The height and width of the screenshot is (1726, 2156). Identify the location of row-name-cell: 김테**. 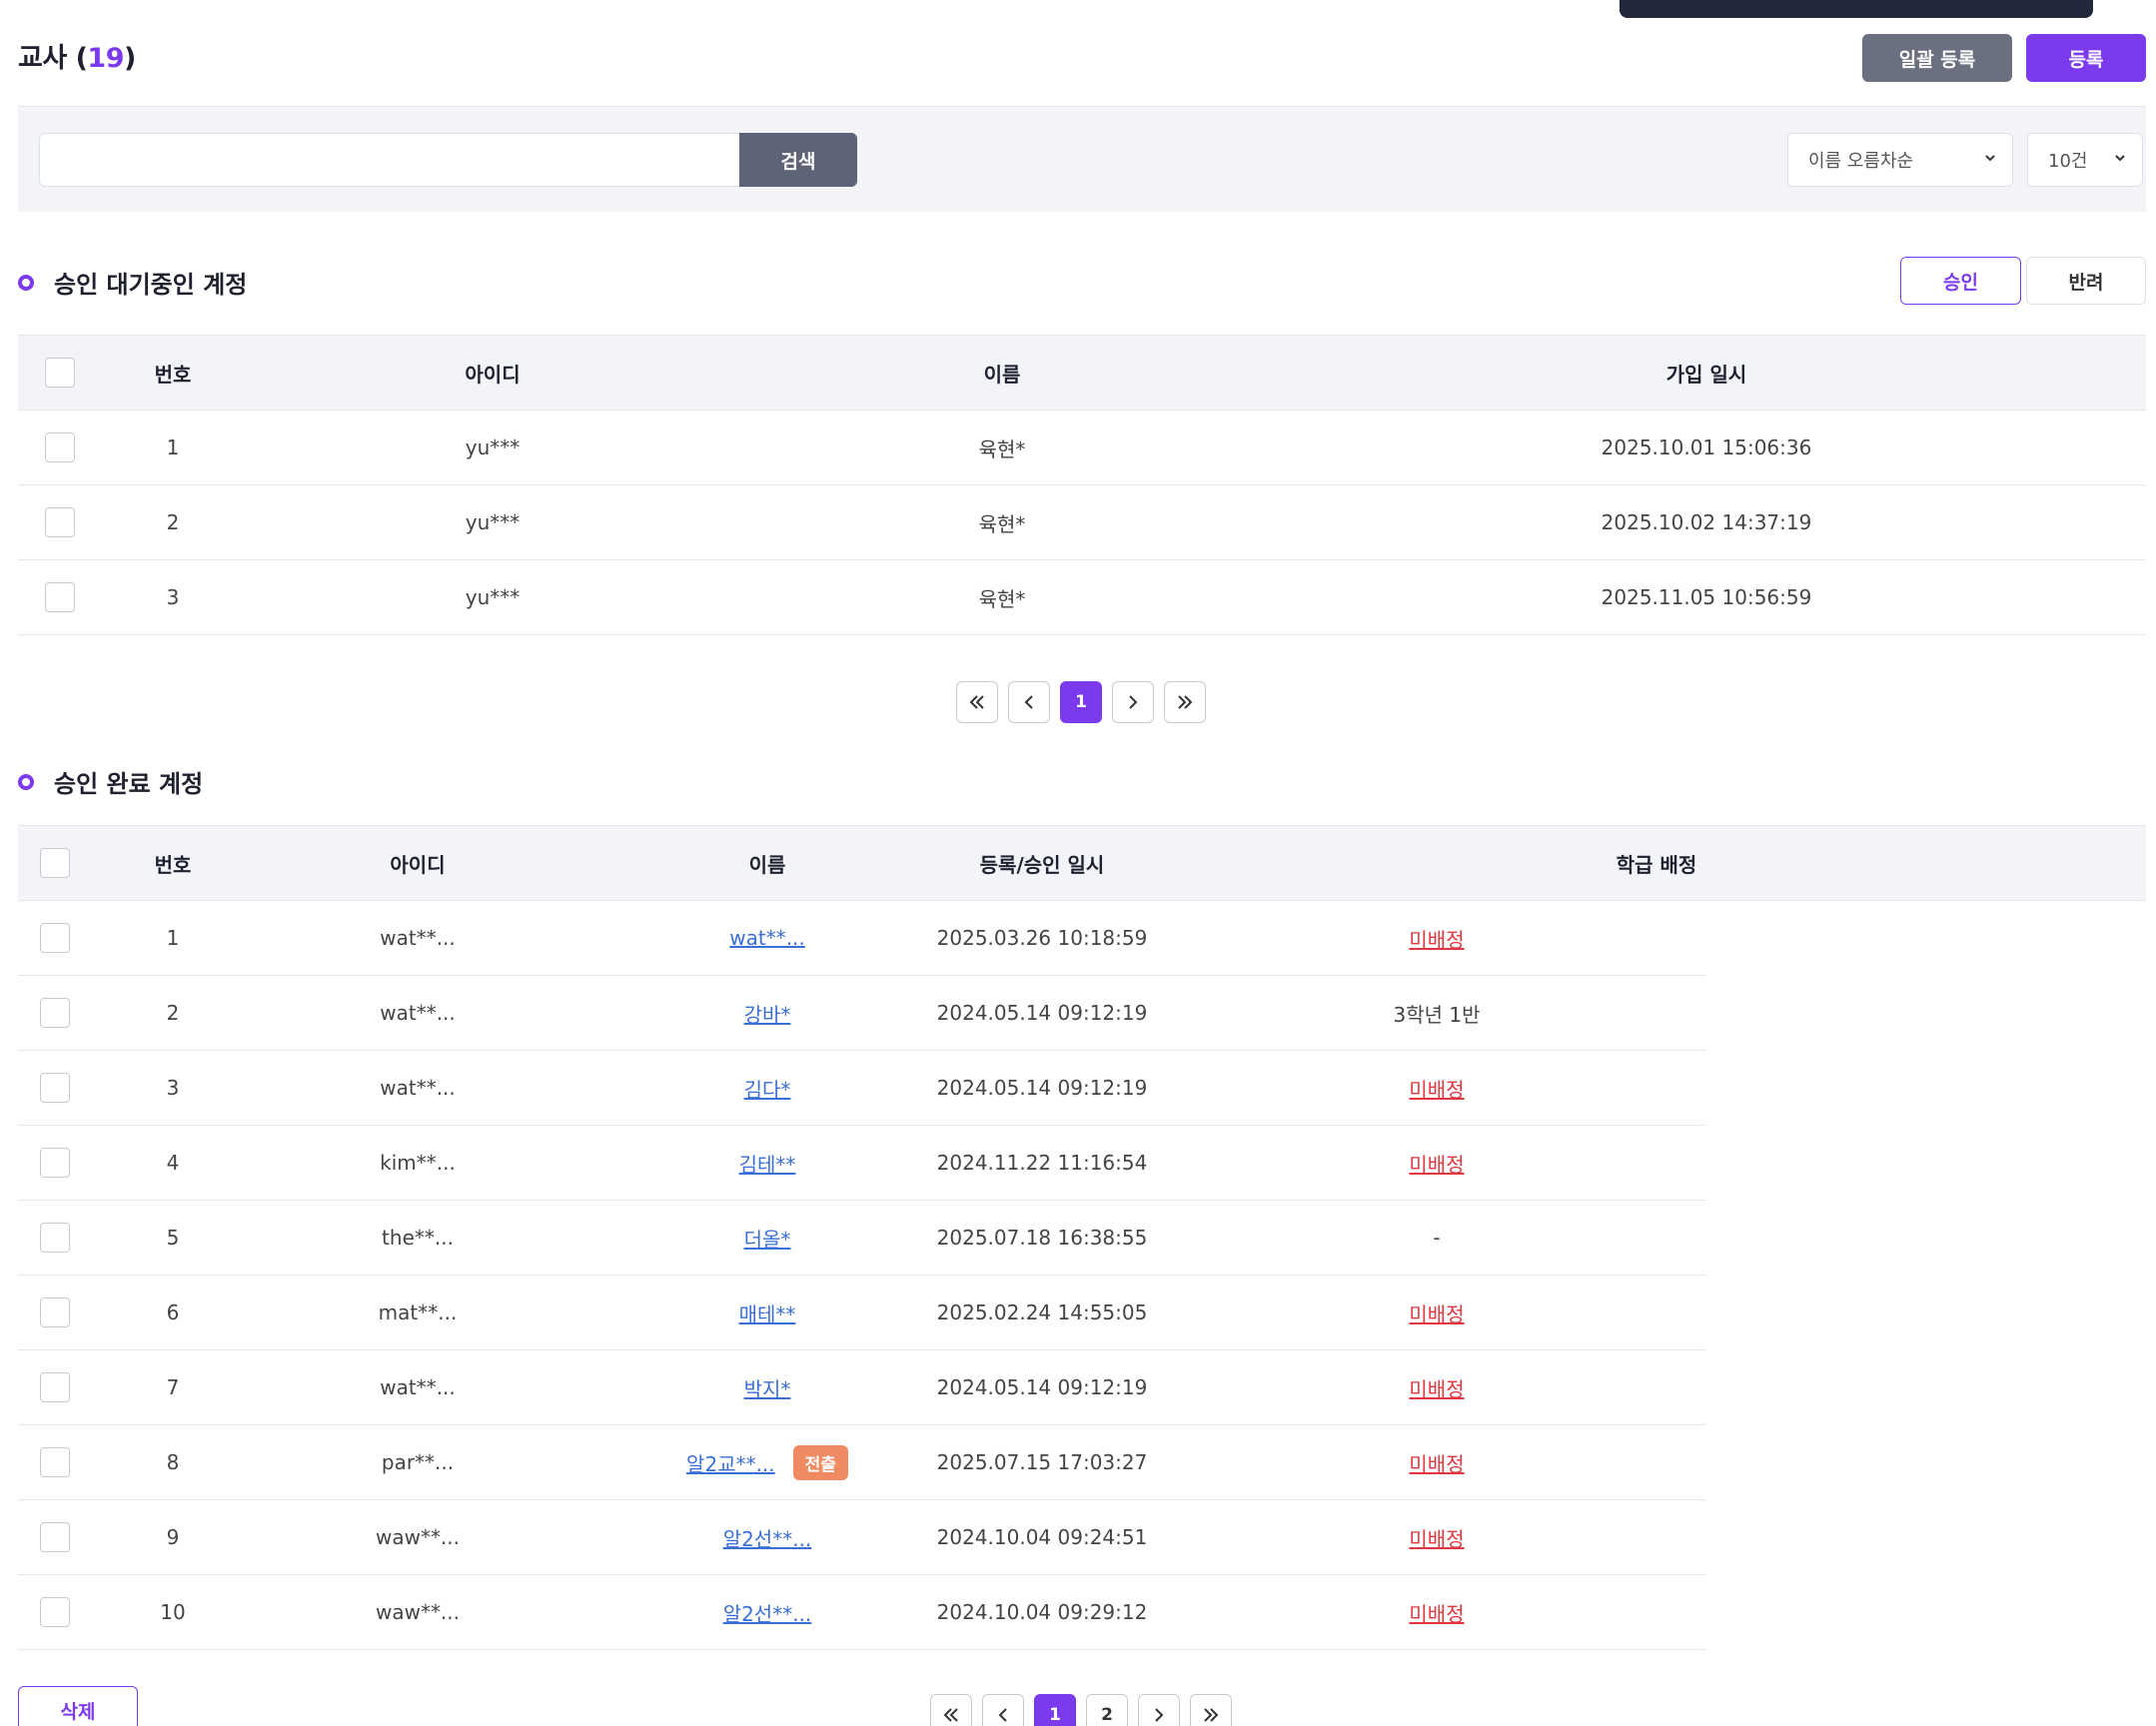
(767, 1163).